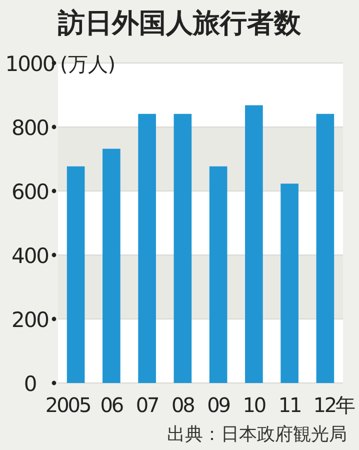 The height and width of the screenshot is (450, 359). Describe the element at coordinates (257, 434) in the screenshot. I see `source-note: 出典：日本政府観光局` at that location.